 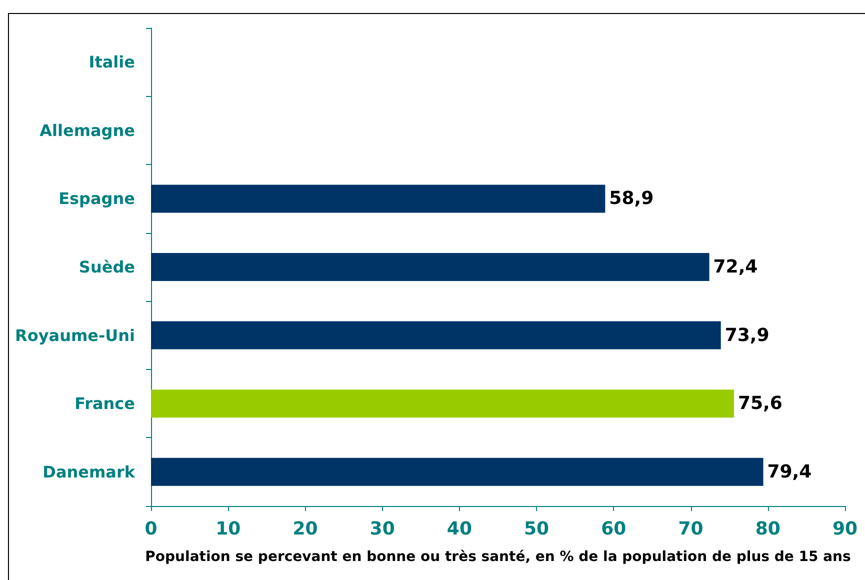 What do you see at coordinates (382, 529) in the screenshot?
I see `x-tick-label: 30` at bounding box center [382, 529].